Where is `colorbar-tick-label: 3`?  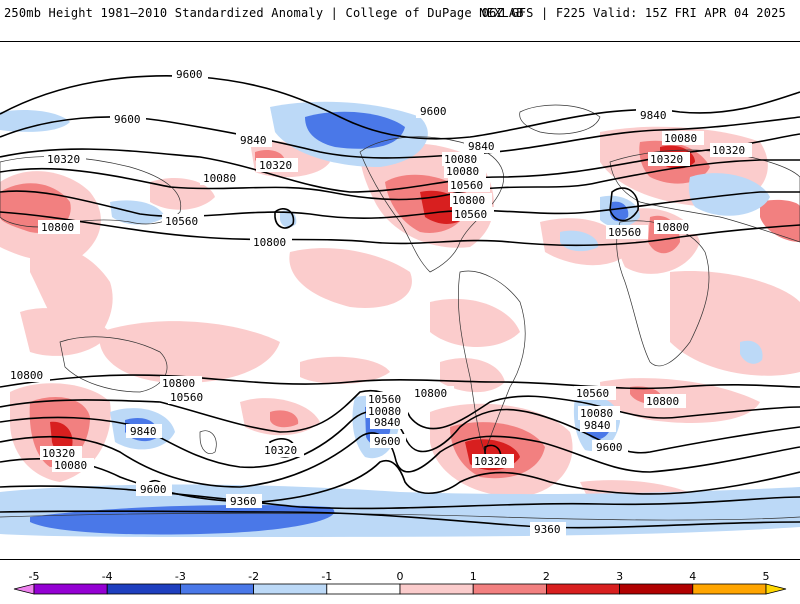 colorbar-tick-label: 3 is located at coordinates (619, 576).